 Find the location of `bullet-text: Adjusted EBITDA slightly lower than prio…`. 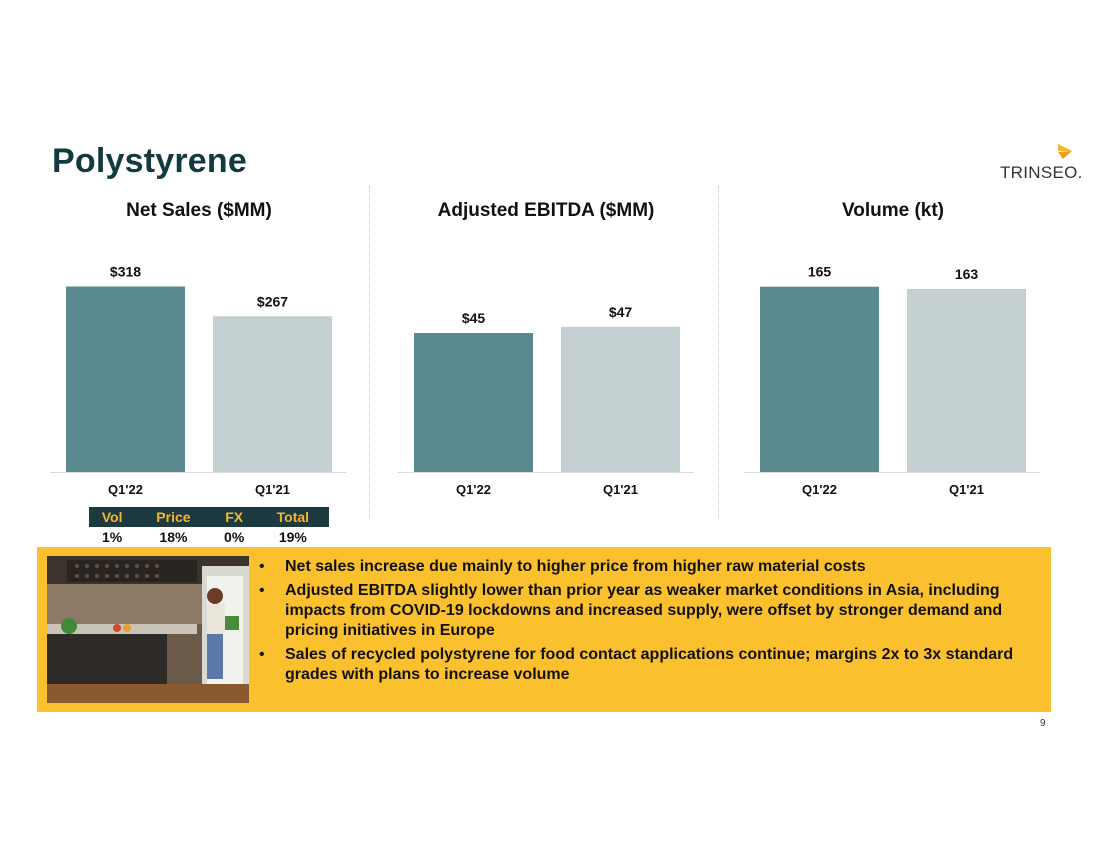

bullet-text: Adjusted EBITDA slightly lower than prio… is located at coordinates (644, 610).